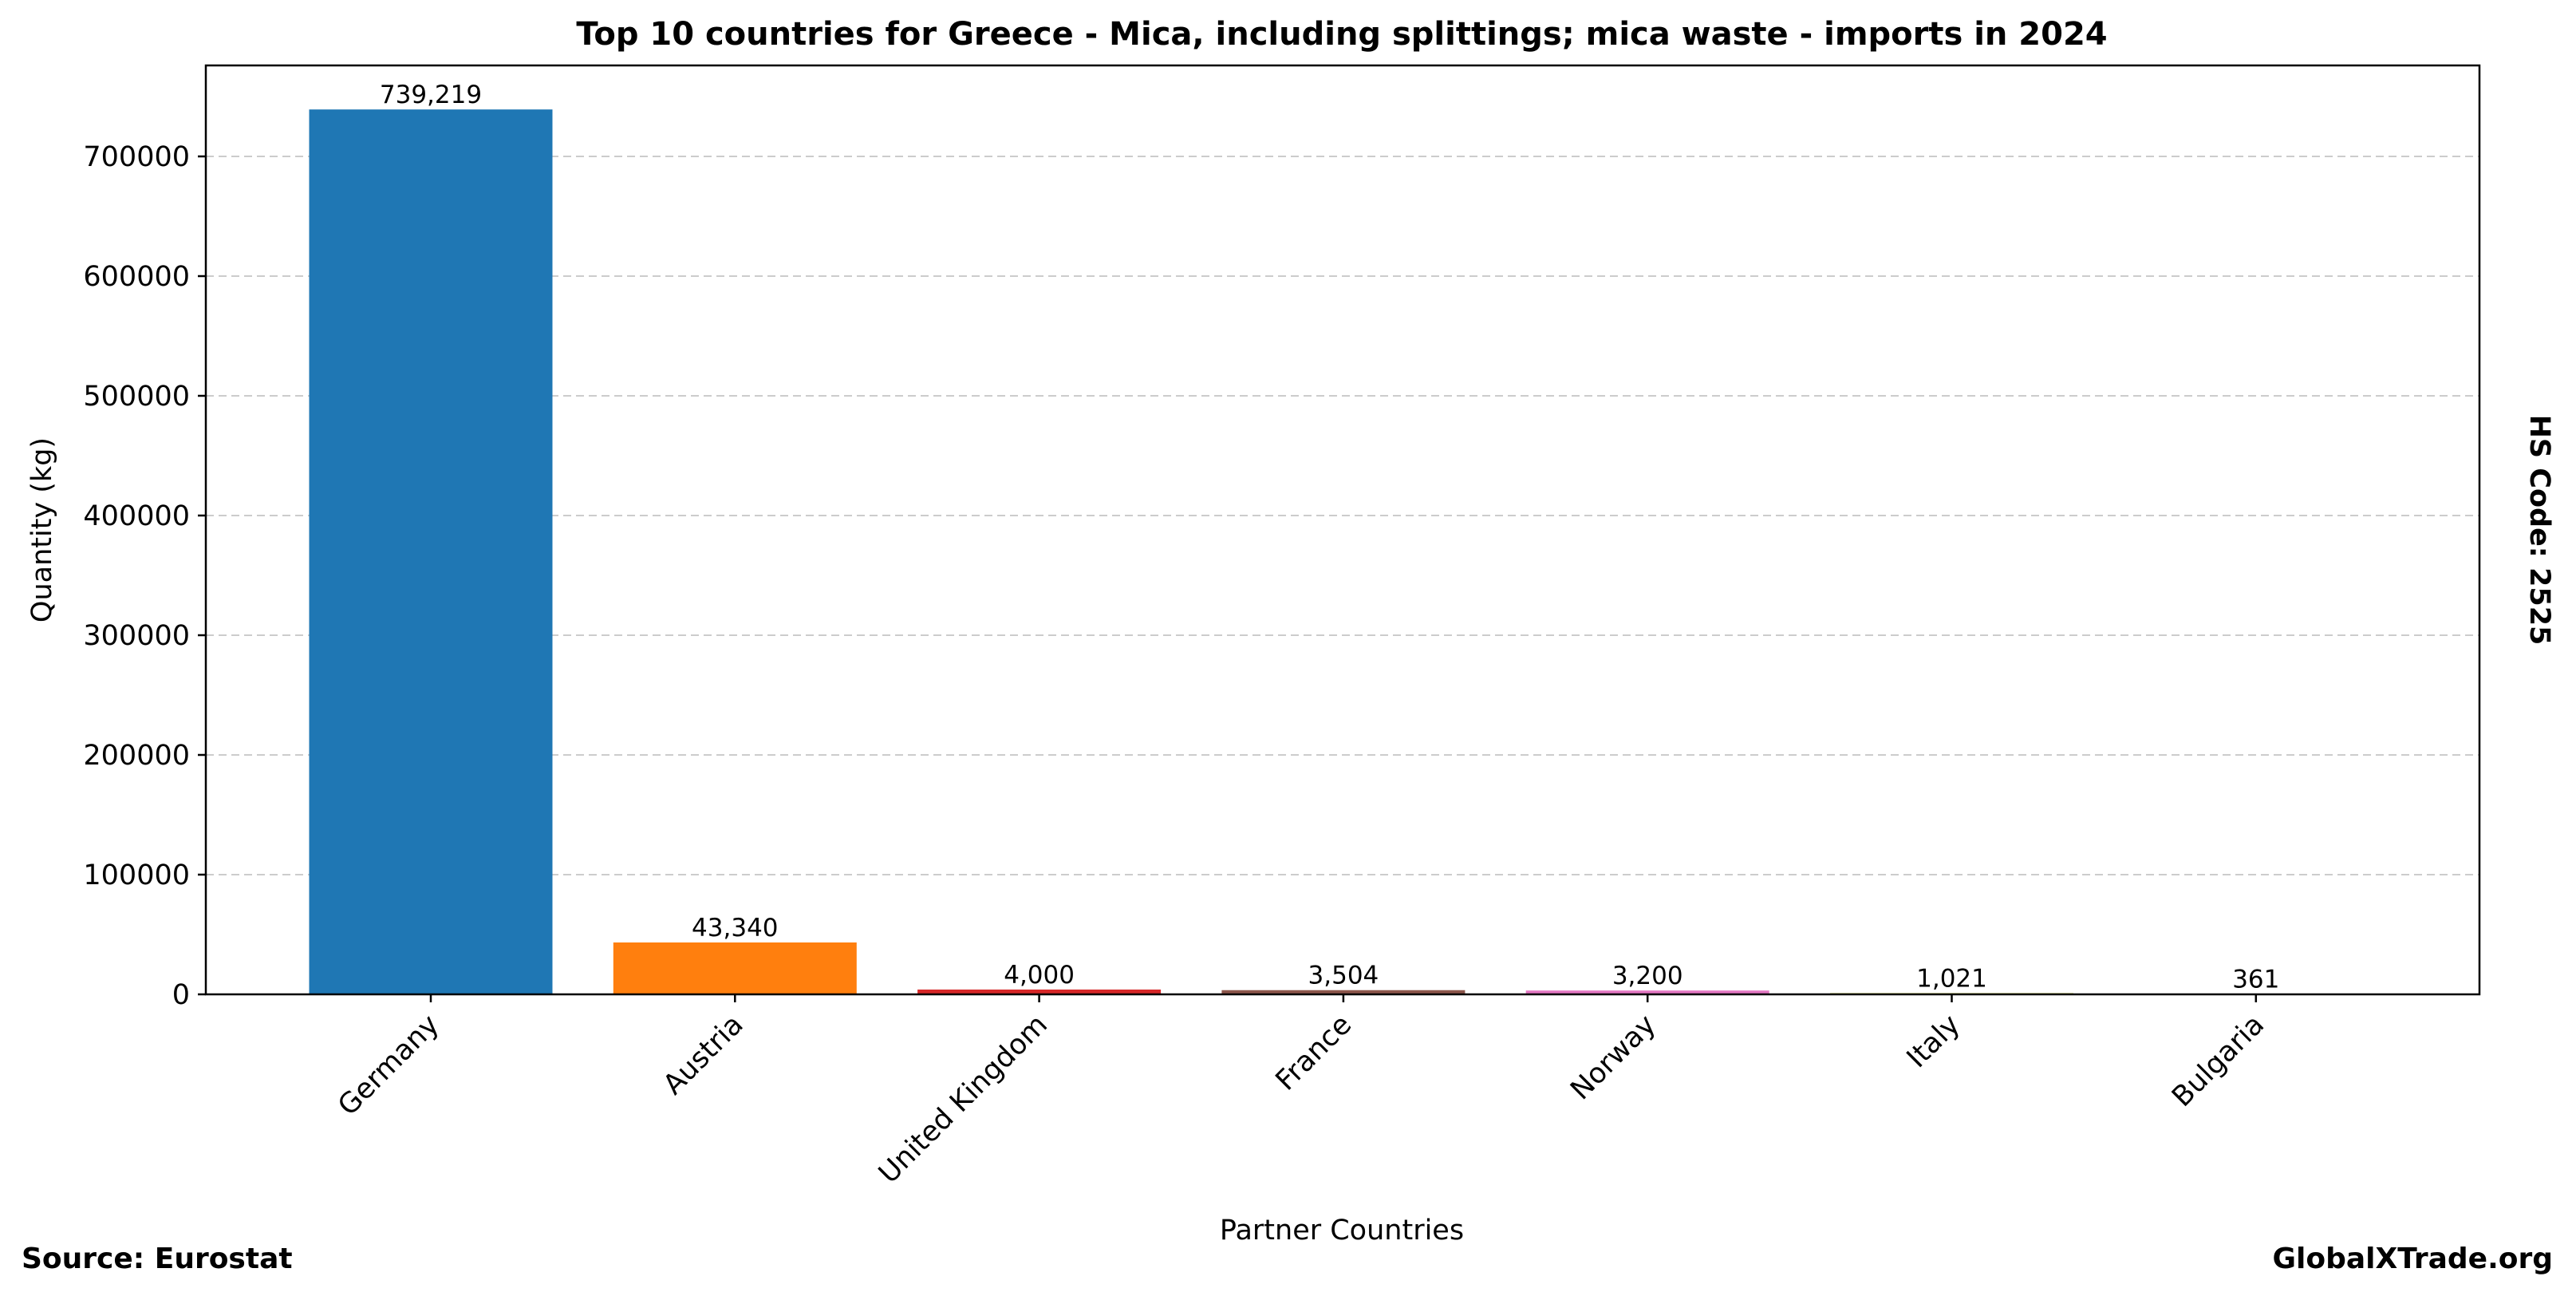  What do you see at coordinates (137, 875) in the screenshot?
I see `y-tick-label: 100000` at bounding box center [137, 875].